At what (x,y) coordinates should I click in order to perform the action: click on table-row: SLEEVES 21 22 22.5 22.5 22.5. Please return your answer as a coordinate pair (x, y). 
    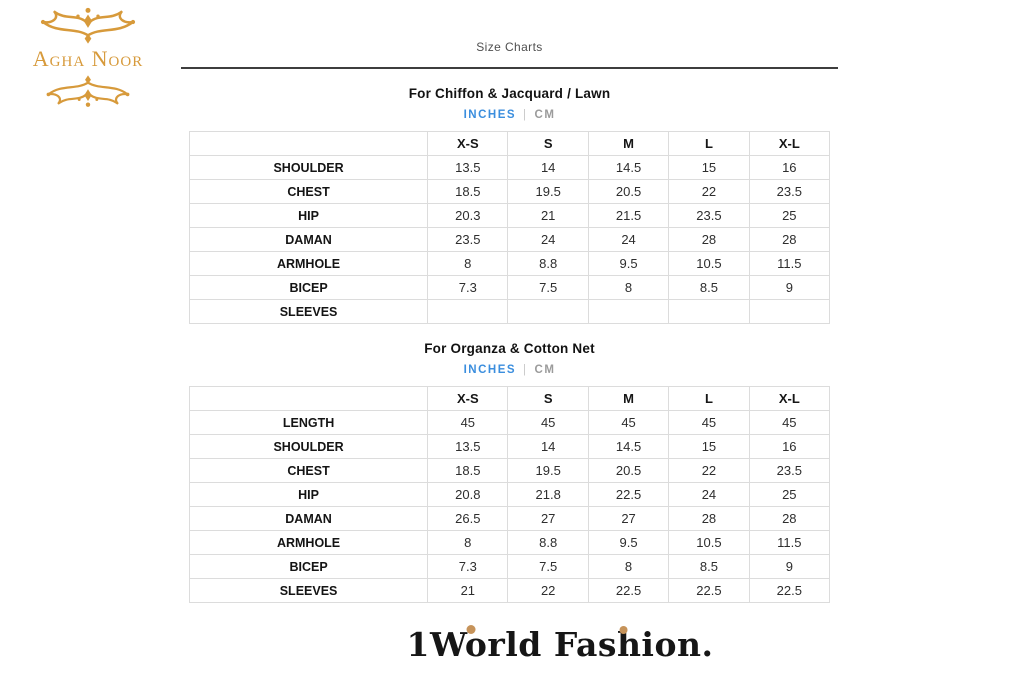
    Looking at the image, I should click on (509, 590).